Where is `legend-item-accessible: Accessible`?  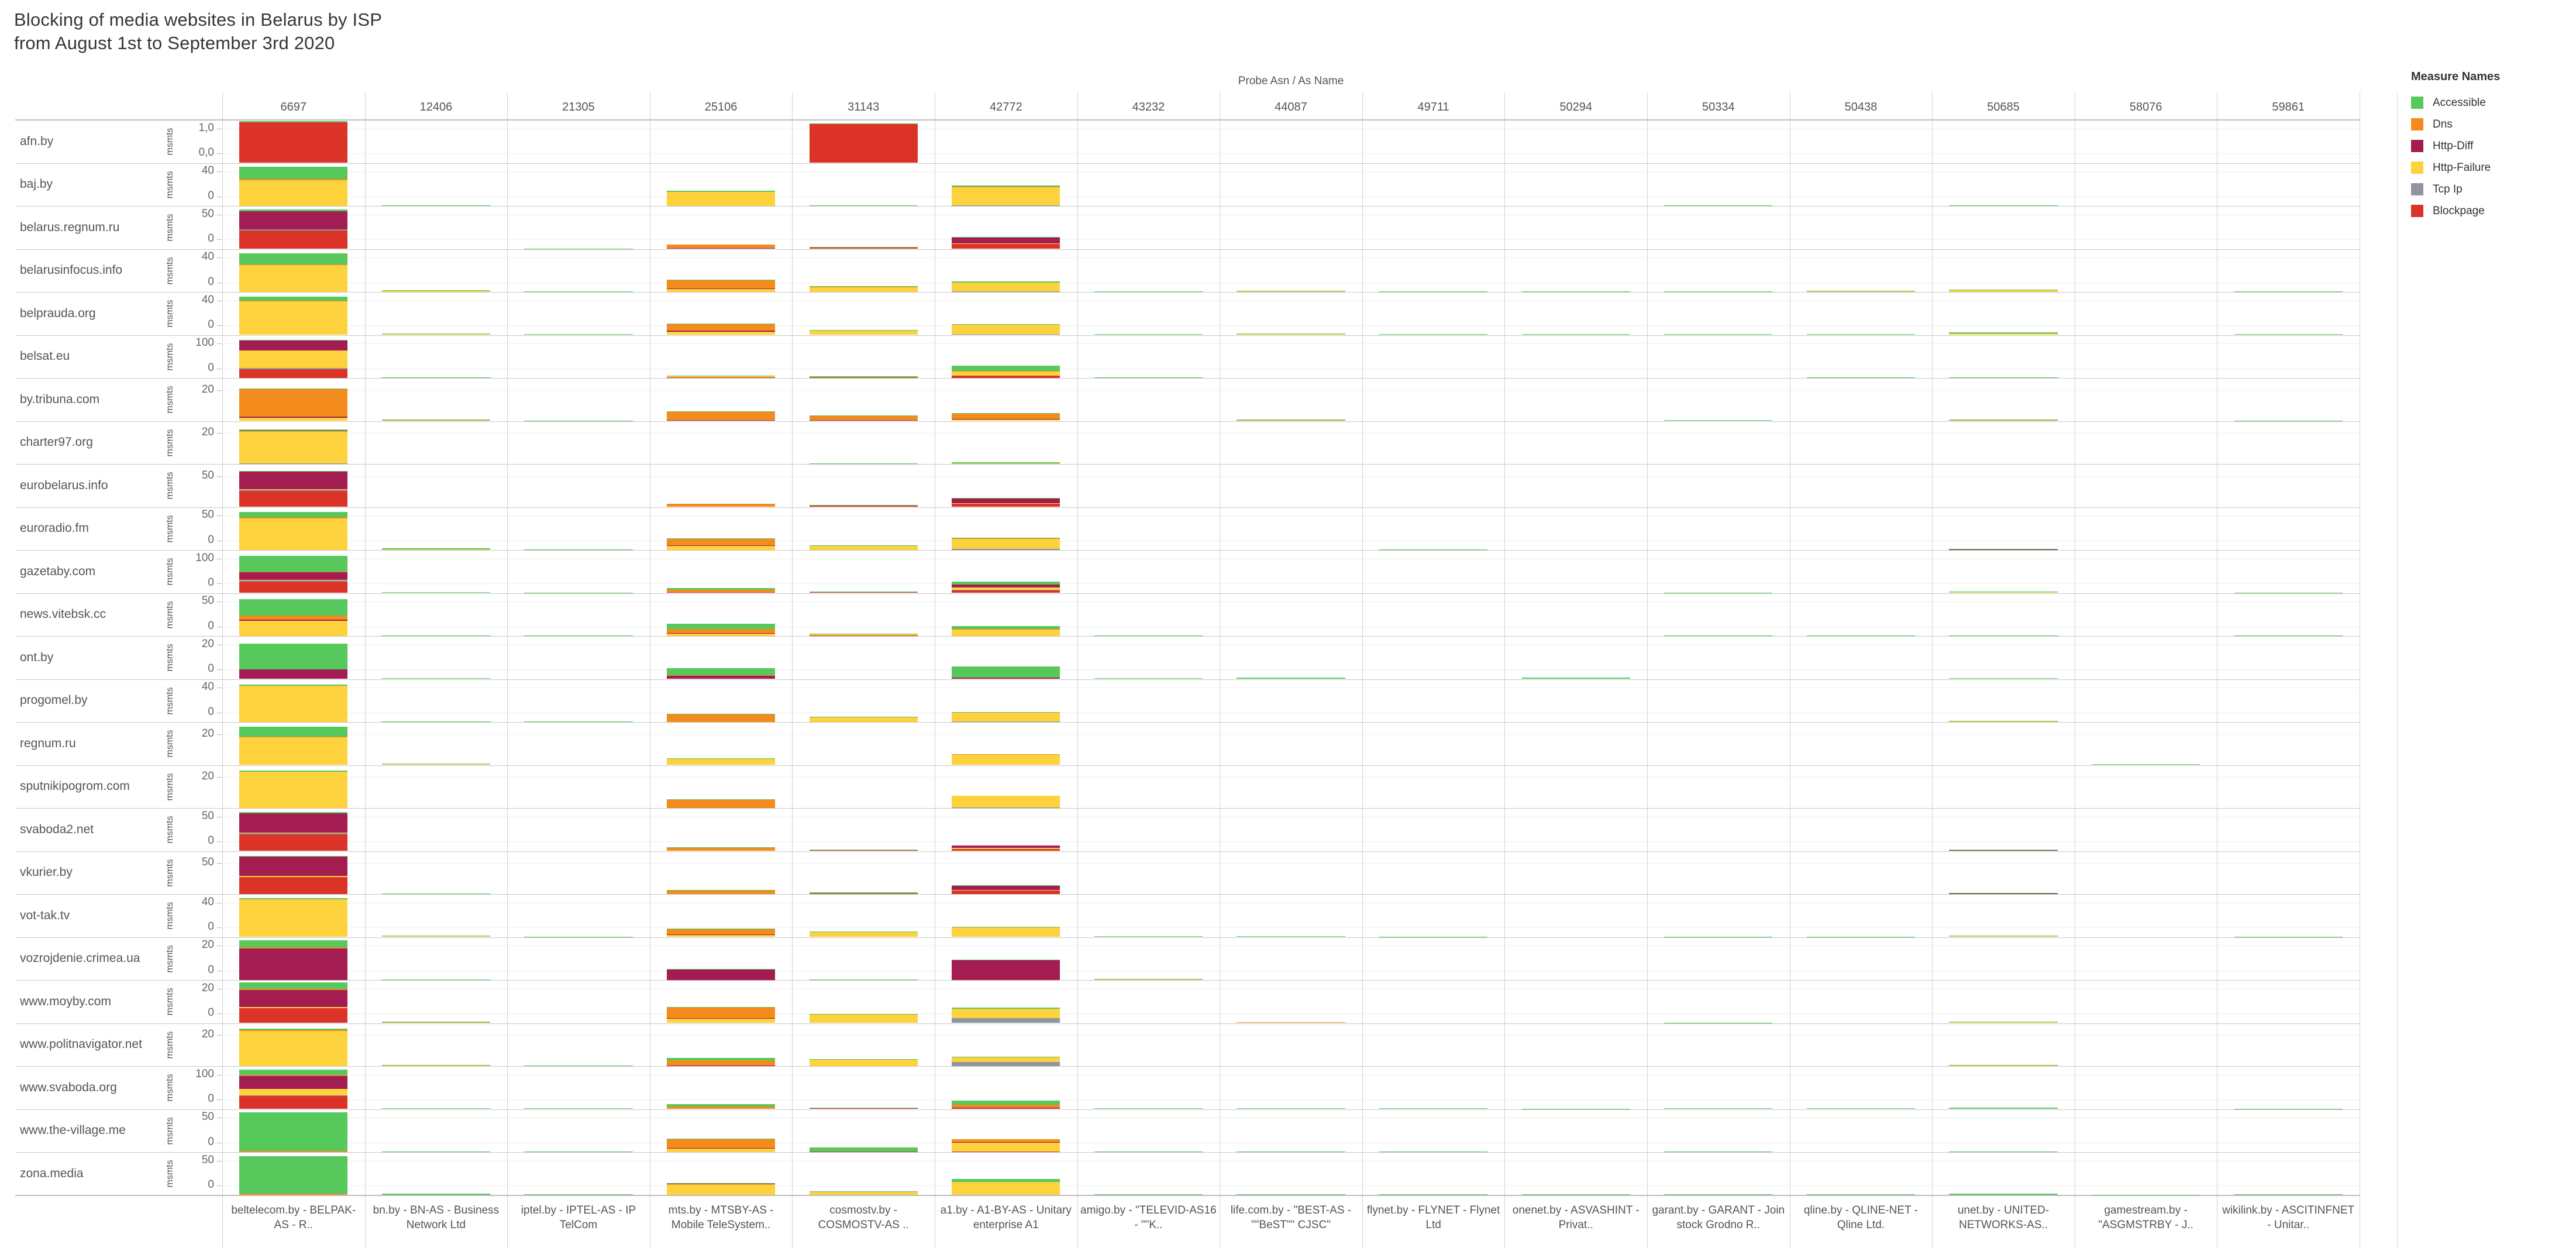
legend-item-accessible: Accessible is located at coordinates (2490, 103).